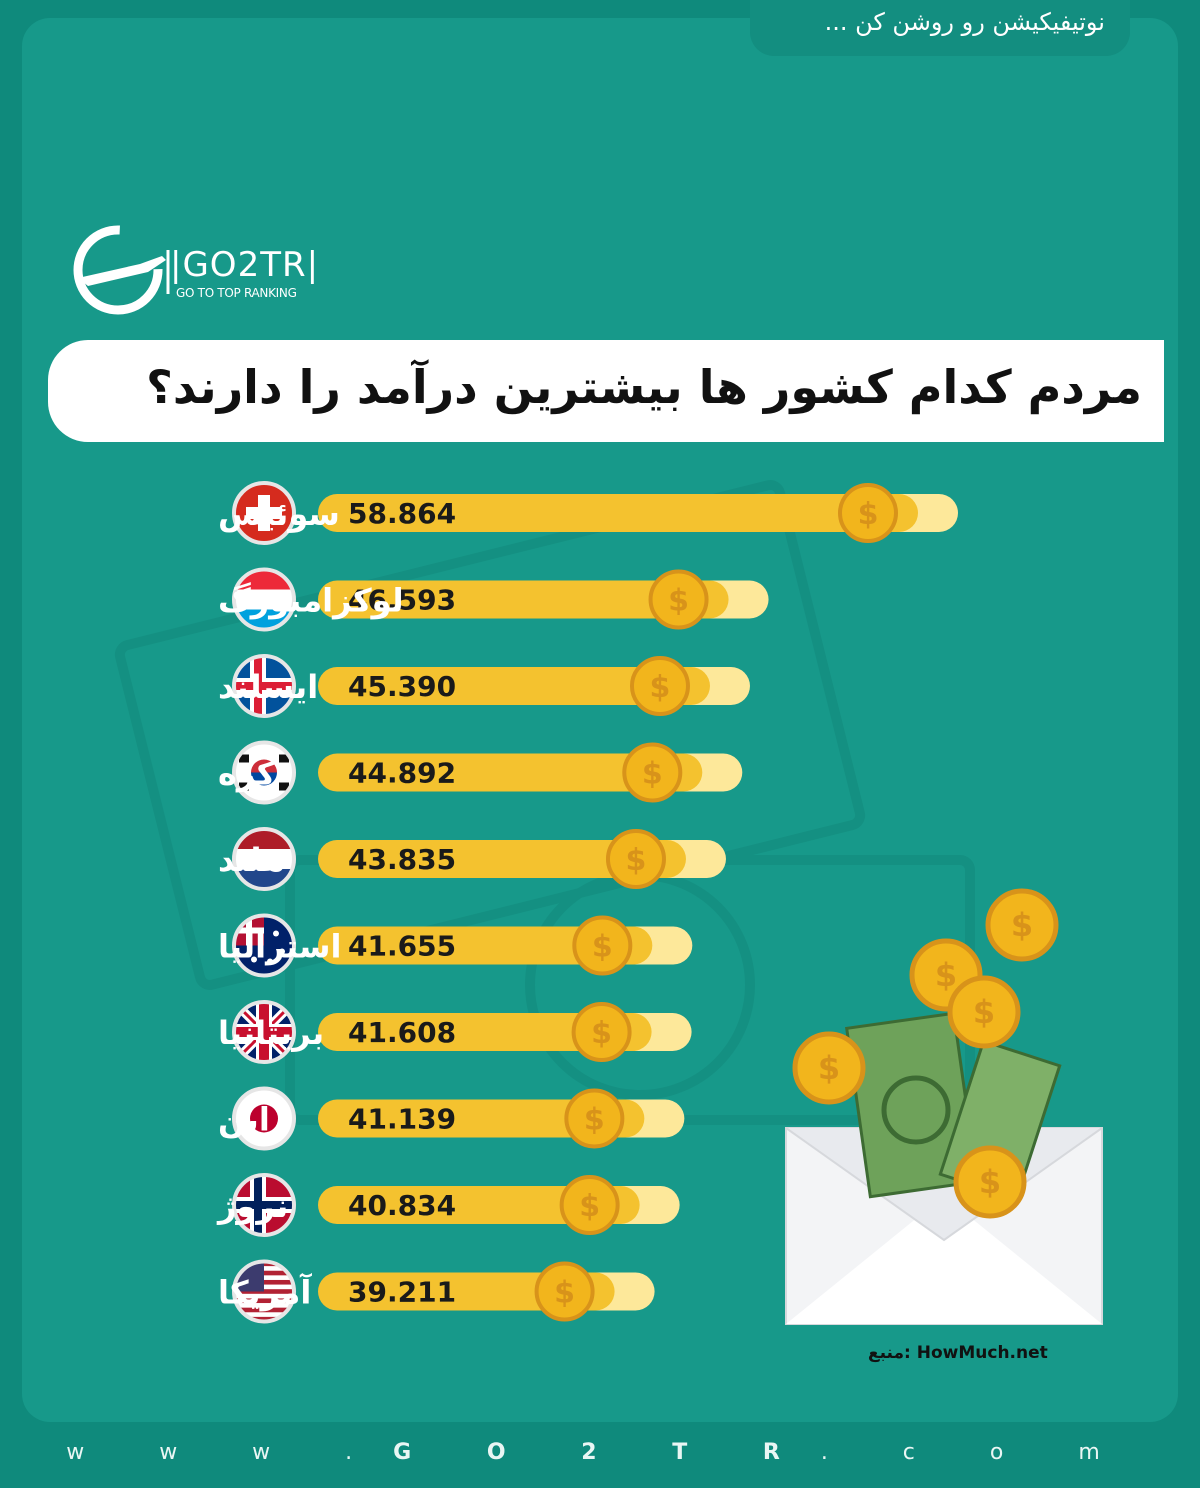  What do you see at coordinates (271, 1033) in the screenshot?
I see `country-label: بریتانیا` at bounding box center [271, 1033].